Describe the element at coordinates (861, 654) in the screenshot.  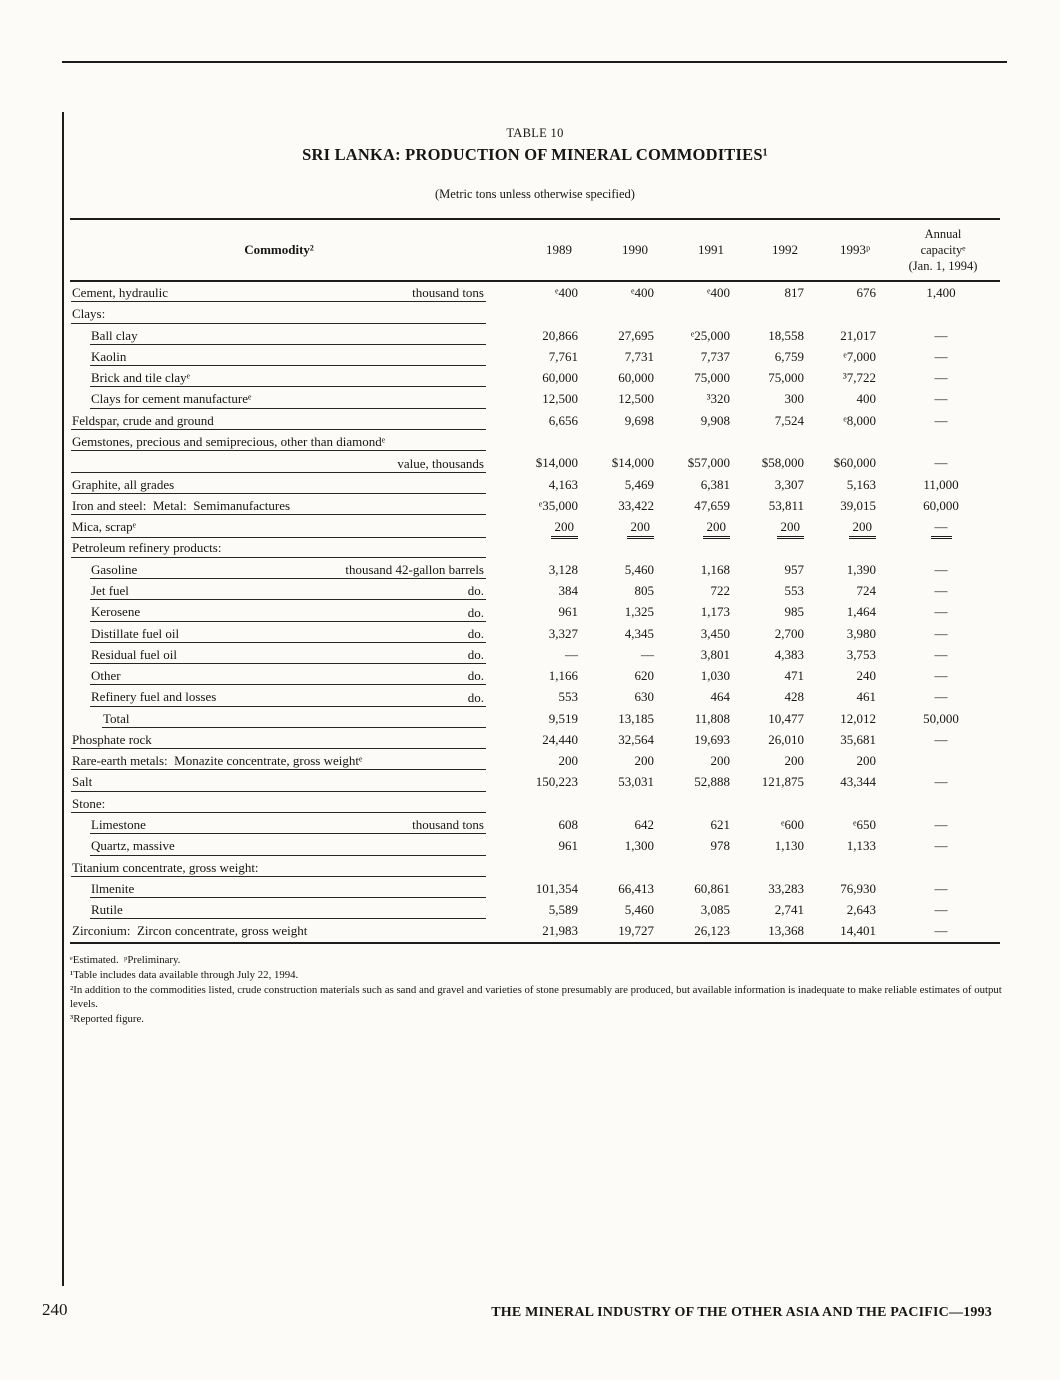
I see `value-1993: 3,753` at that location.